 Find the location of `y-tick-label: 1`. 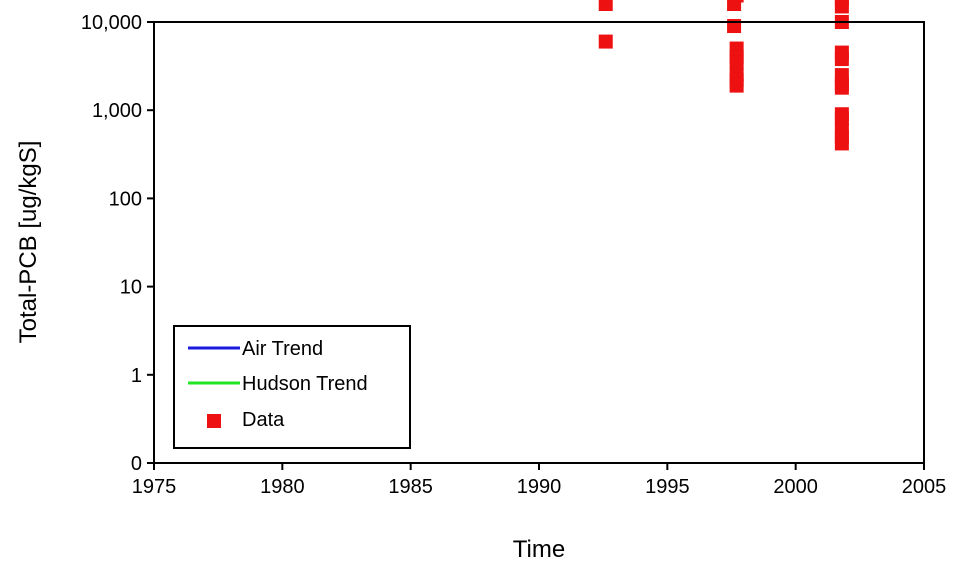

y-tick-label: 1 is located at coordinates (136, 376).